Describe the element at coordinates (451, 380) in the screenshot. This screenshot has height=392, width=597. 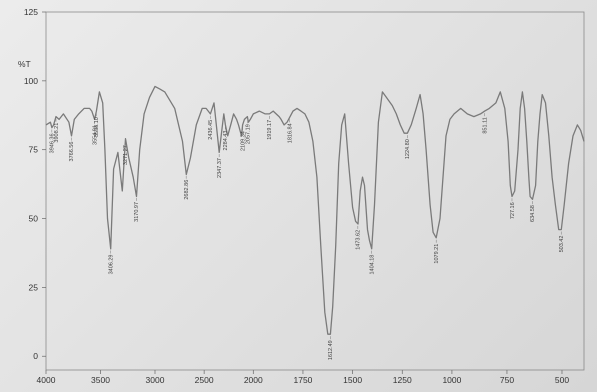
I see `x-tick-label: 1000` at that location.